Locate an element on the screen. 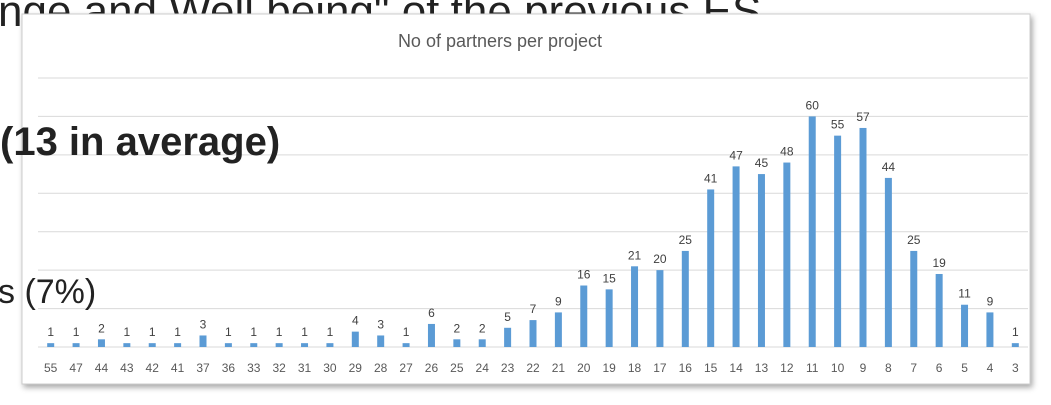  x-tick-label: 24 is located at coordinates (483, 368).